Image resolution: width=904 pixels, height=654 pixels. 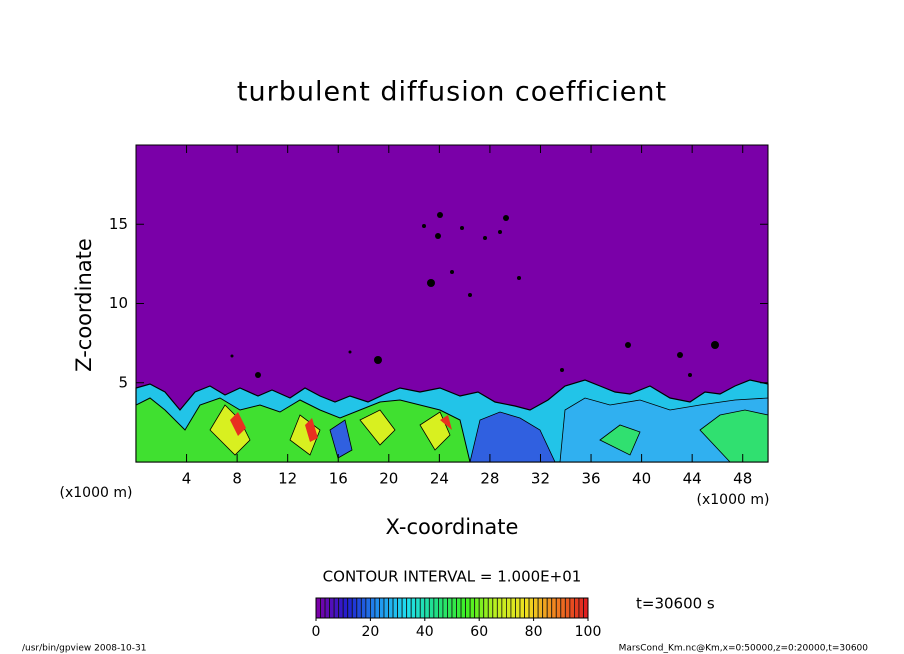 What do you see at coordinates (118, 224) in the screenshot?
I see `y-tick-label: 15` at bounding box center [118, 224].